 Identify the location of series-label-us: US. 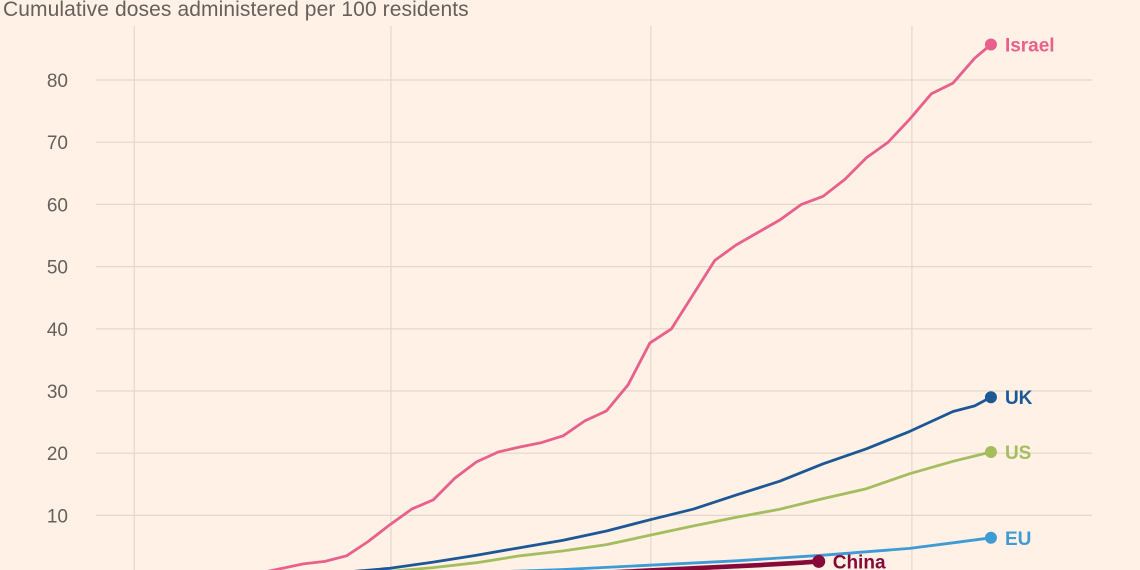
(1018, 453).